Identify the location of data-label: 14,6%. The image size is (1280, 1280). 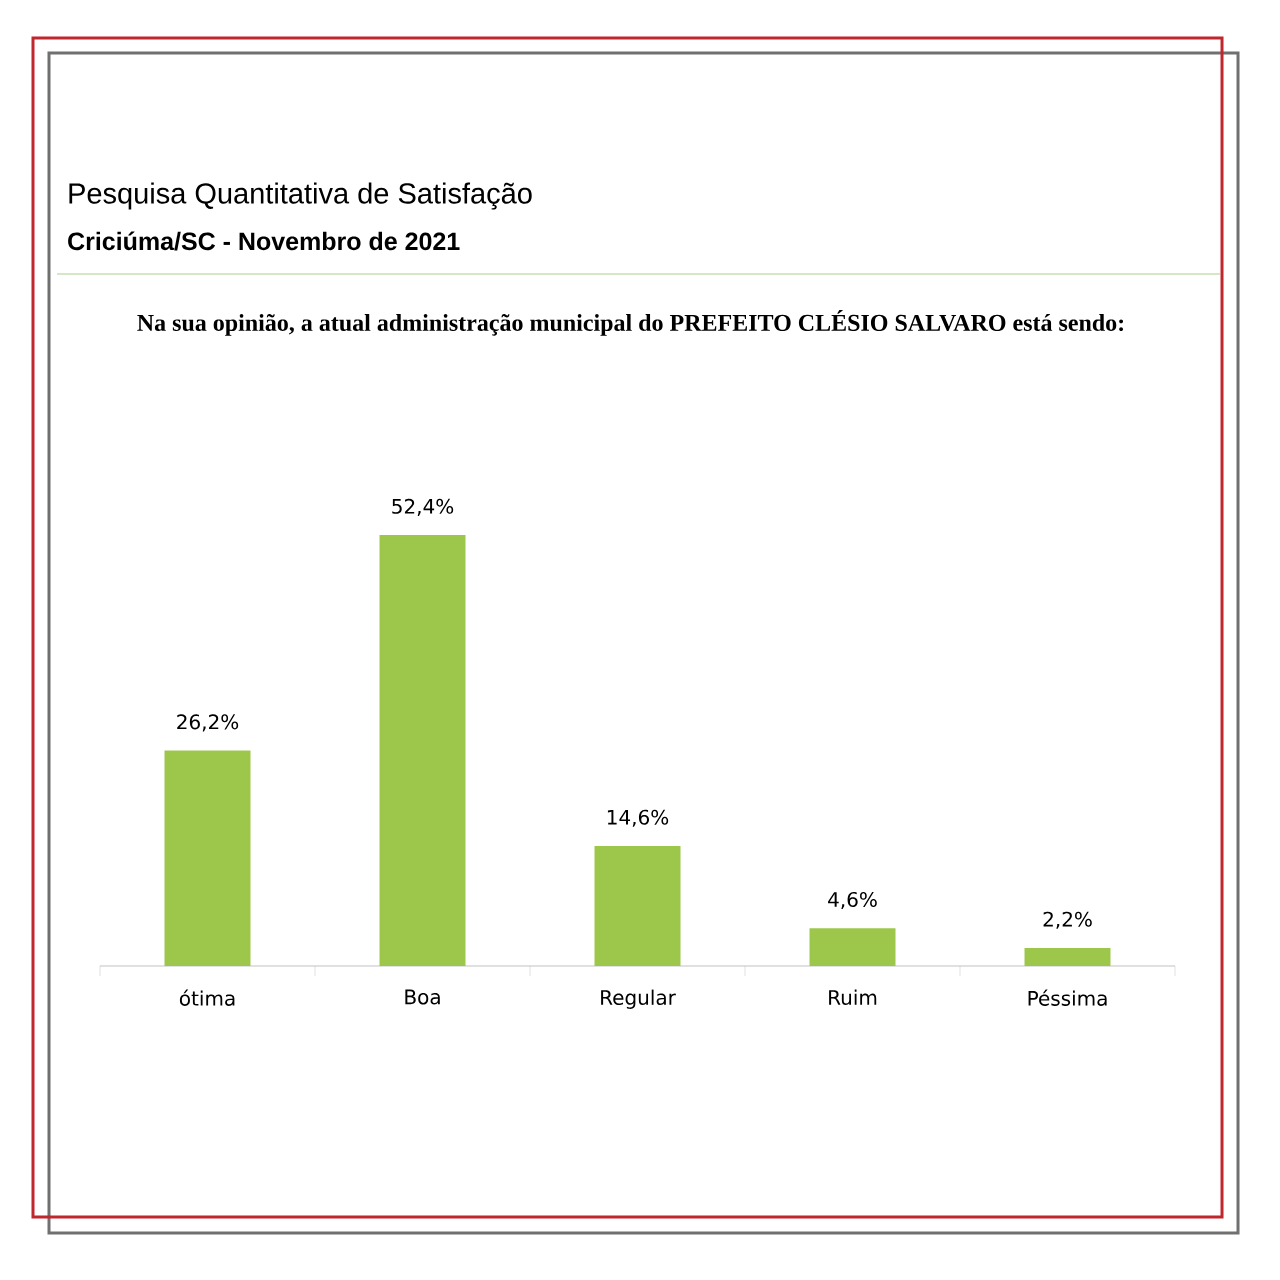
(638, 818).